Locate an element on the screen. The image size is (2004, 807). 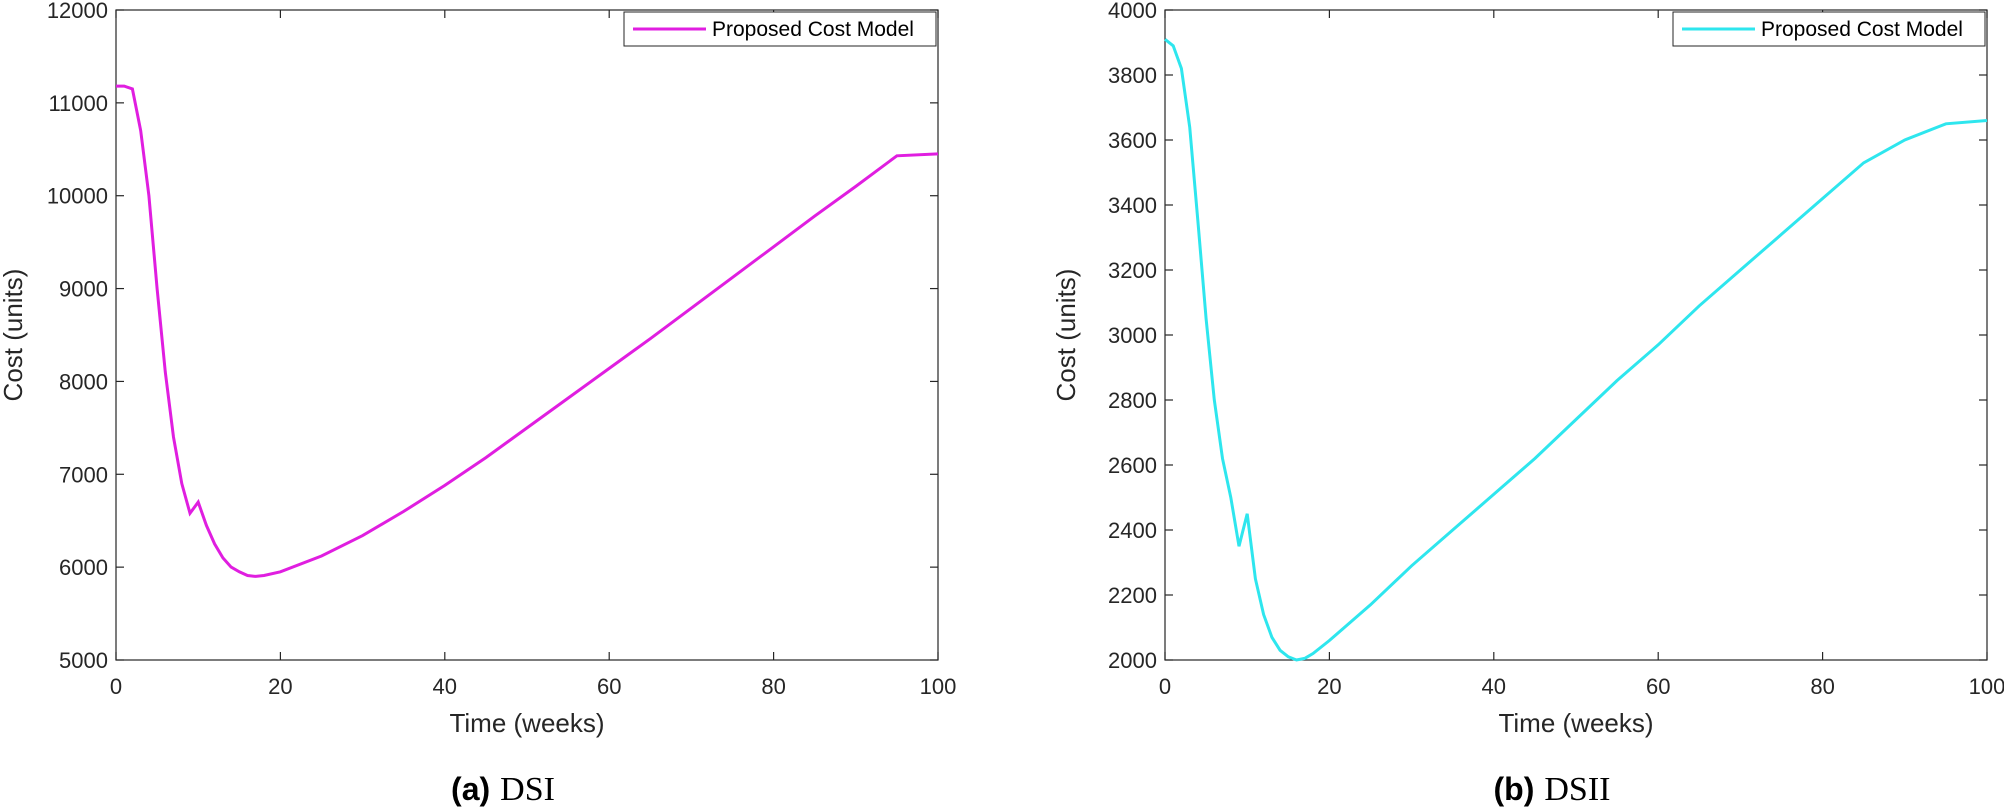
y-tick-label: 2800 is located at coordinates (1132, 400).